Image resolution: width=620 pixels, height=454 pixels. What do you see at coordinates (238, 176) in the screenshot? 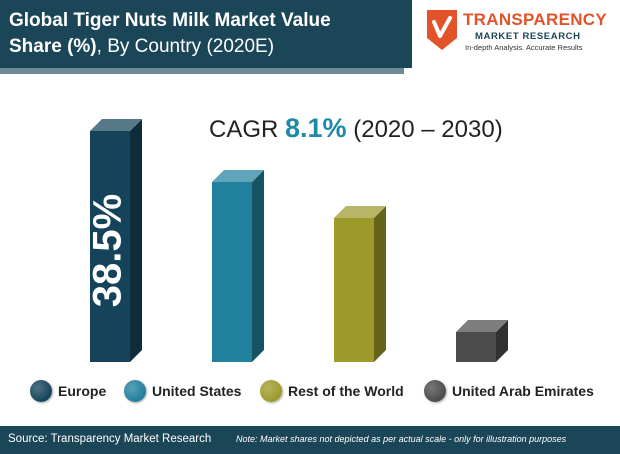
I see `bar-top-united-states` at bounding box center [238, 176].